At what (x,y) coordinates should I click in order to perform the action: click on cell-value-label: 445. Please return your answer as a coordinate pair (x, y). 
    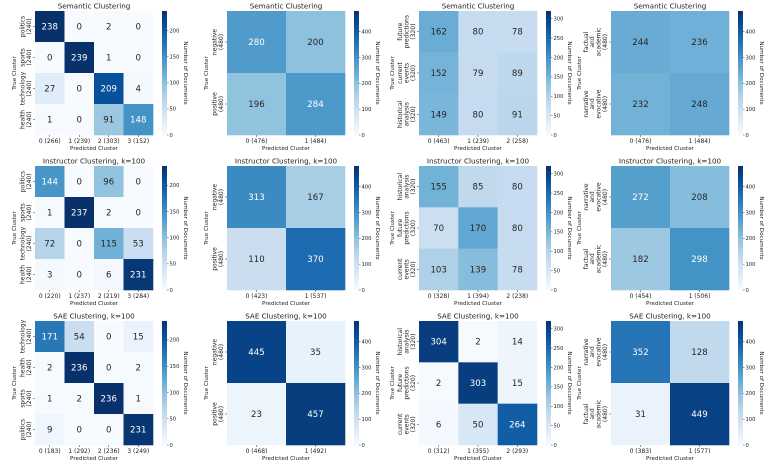
    Looking at the image, I should click on (256, 353).